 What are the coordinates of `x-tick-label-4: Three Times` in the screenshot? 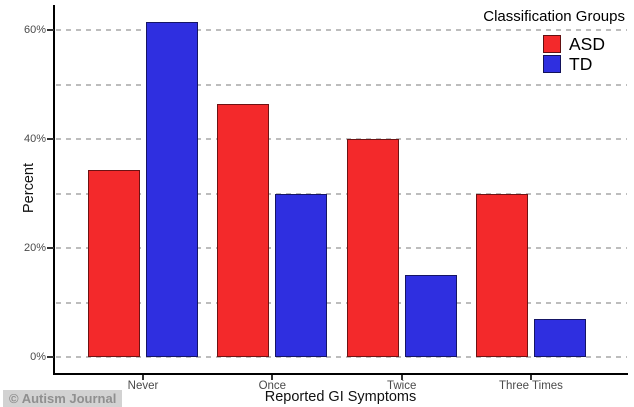 It's located at (531, 386).